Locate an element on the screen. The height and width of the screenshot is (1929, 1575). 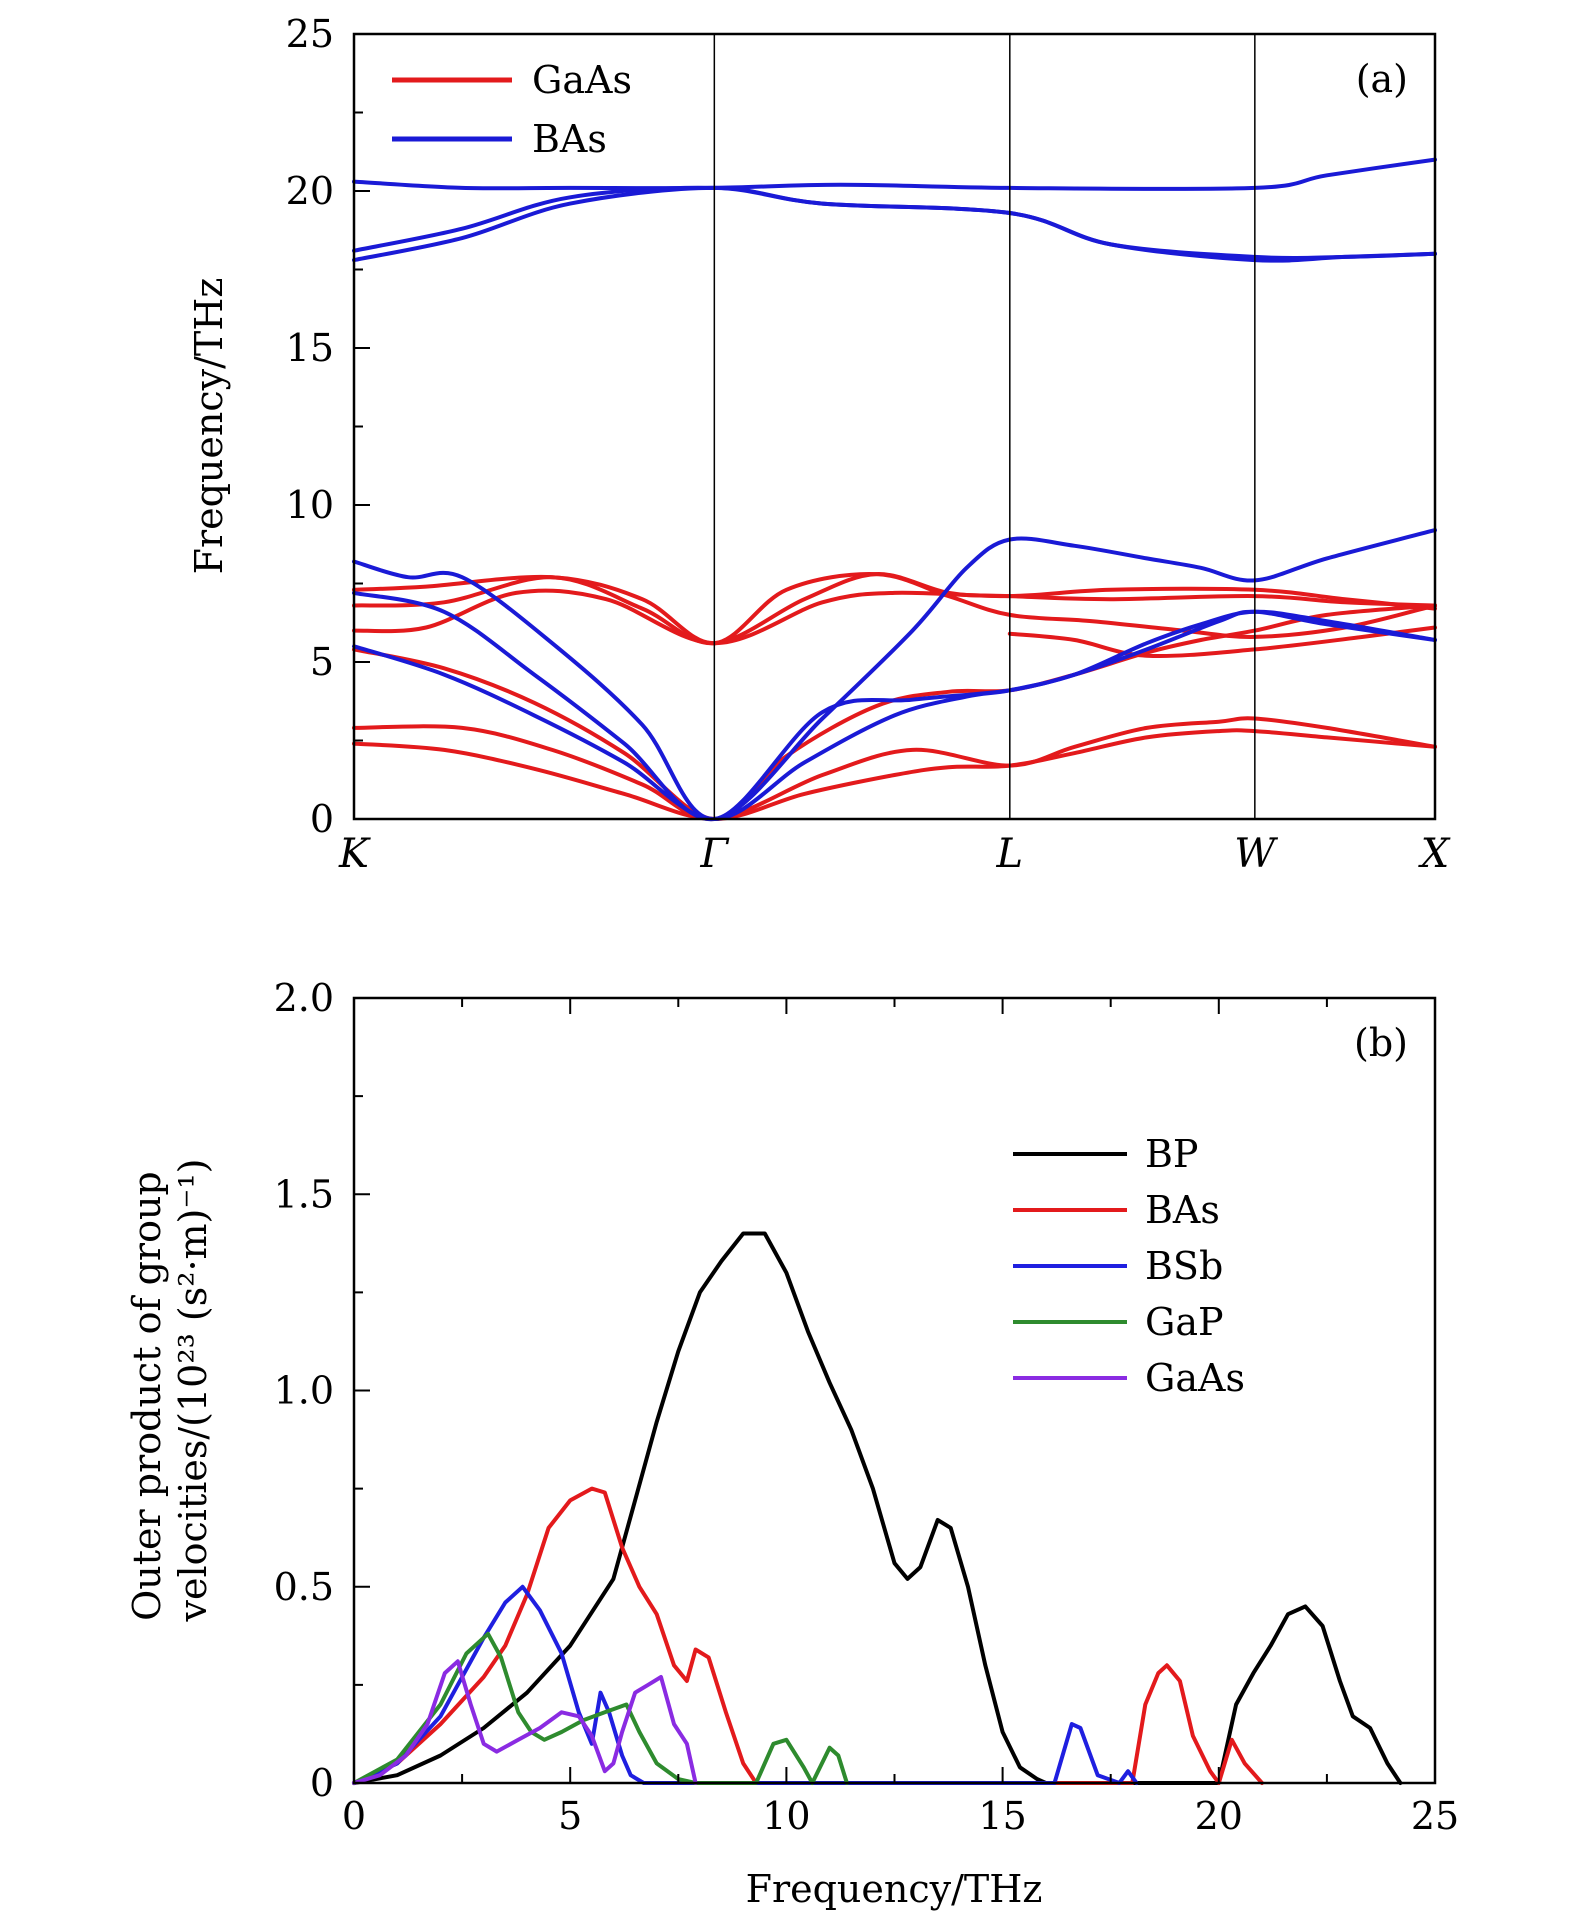
high-symmetry-lines is located at coordinates (984, 426).